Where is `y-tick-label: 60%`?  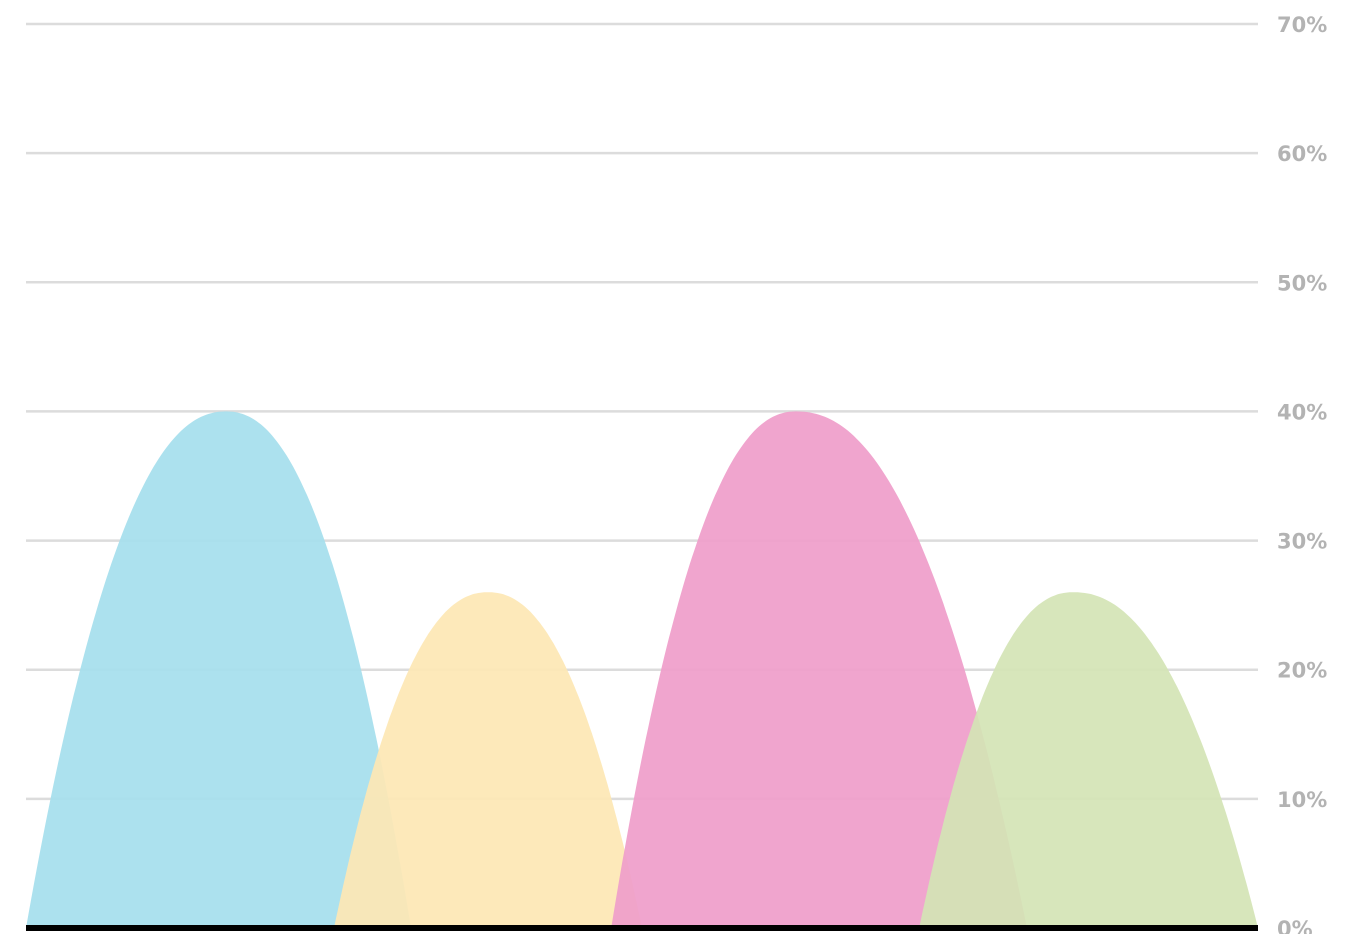 y-tick-label: 60% is located at coordinates (1302, 154).